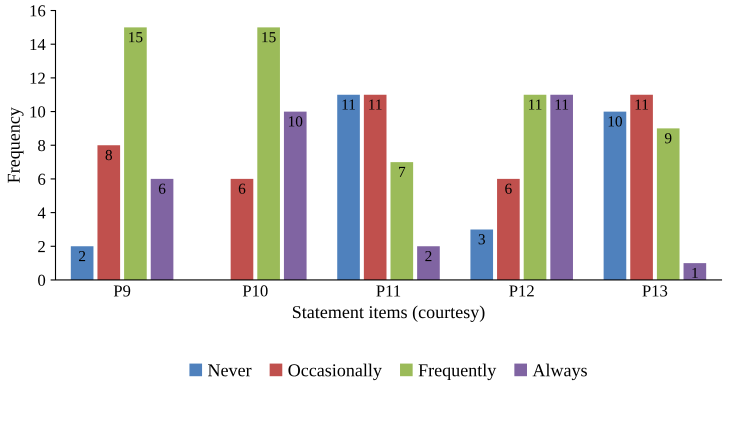 The height and width of the screenshot is (421, 740). I want to click on y-tick-label: 6, so click(42, 179).